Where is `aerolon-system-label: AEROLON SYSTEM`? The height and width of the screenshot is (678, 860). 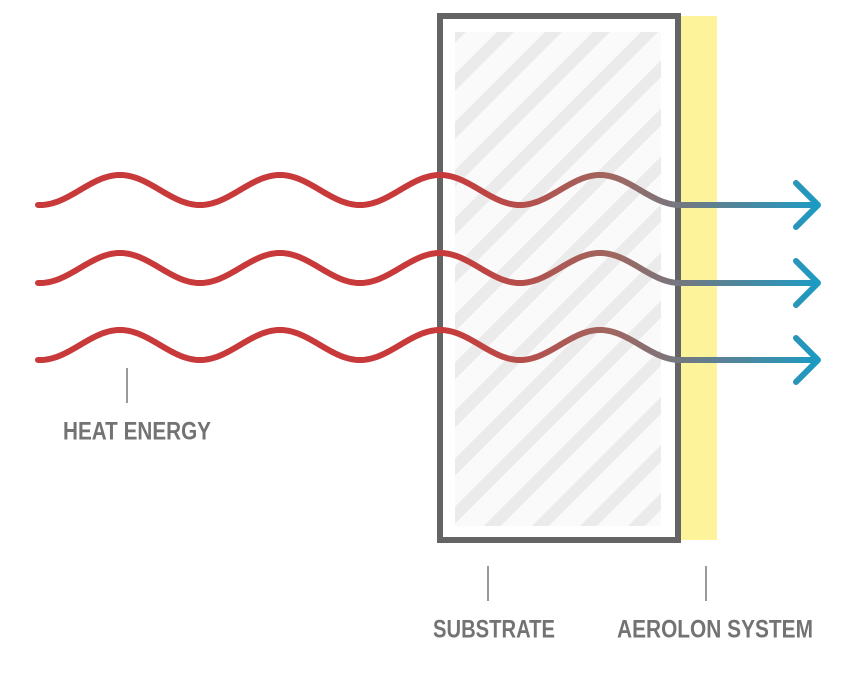 aerolon-system-label: AEROLON SYSTEM is located at coordinates (715, 630).